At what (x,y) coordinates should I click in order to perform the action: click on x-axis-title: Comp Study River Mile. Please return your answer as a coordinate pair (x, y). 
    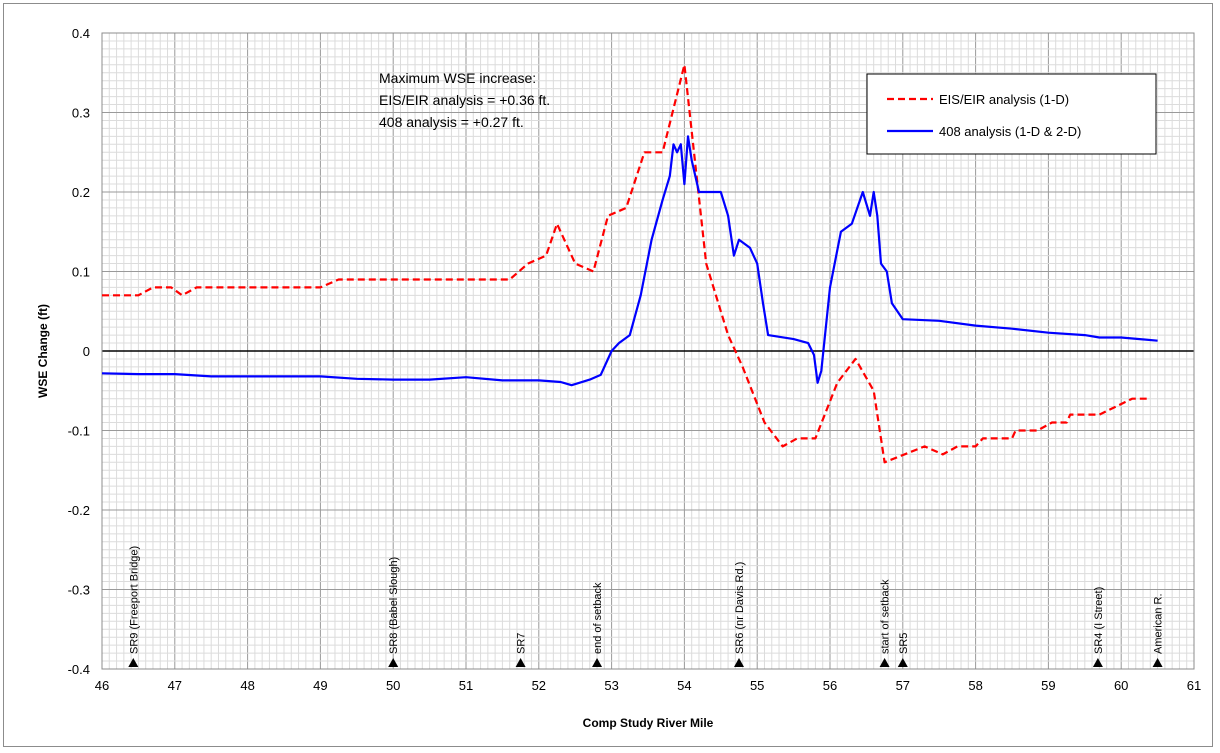
    Looking at the image, I should click on (648, 723).